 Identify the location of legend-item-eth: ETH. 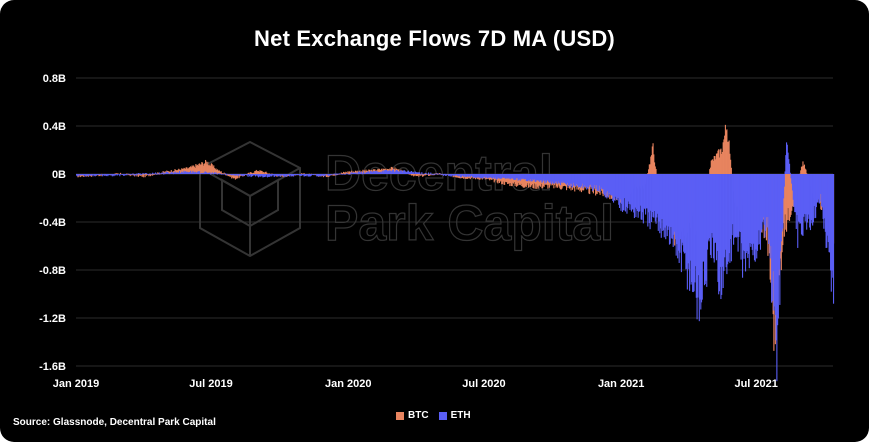
(454, 415).